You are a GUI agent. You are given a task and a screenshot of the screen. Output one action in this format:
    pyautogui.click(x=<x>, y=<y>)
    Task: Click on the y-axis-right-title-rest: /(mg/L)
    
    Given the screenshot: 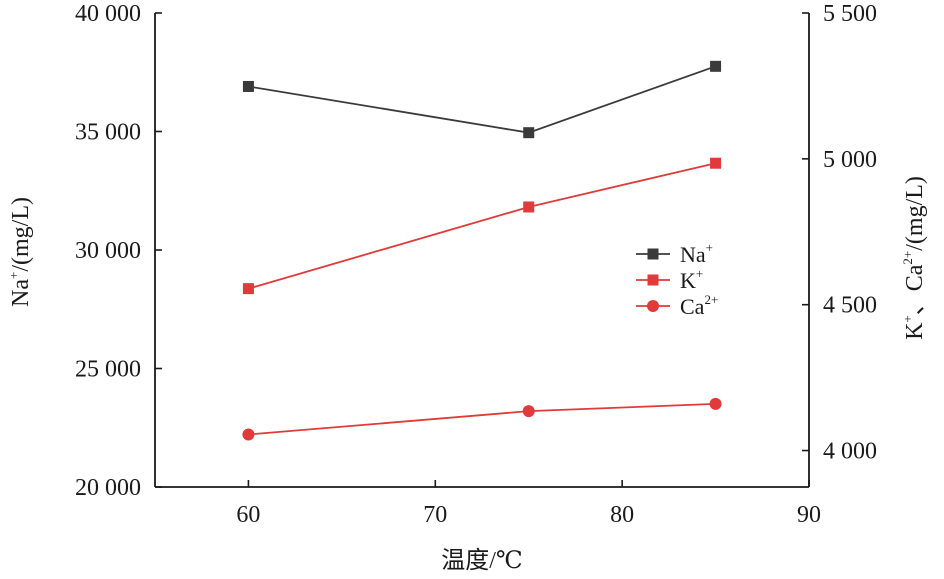 What is the action you would take?
    pyautogui.click(x=915, y=213)
    